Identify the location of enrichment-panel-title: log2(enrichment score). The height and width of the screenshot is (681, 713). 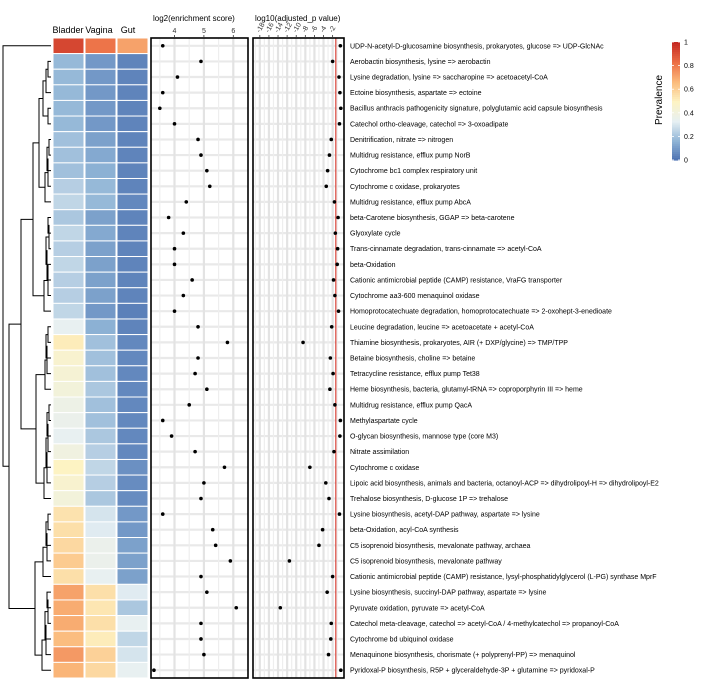
(194, 18).